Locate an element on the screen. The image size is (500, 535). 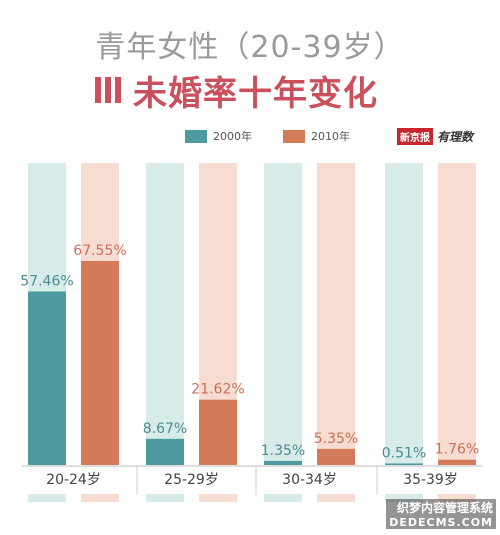
watermark-line2: DEDECMS.COM is located at coordinates (441, 522).